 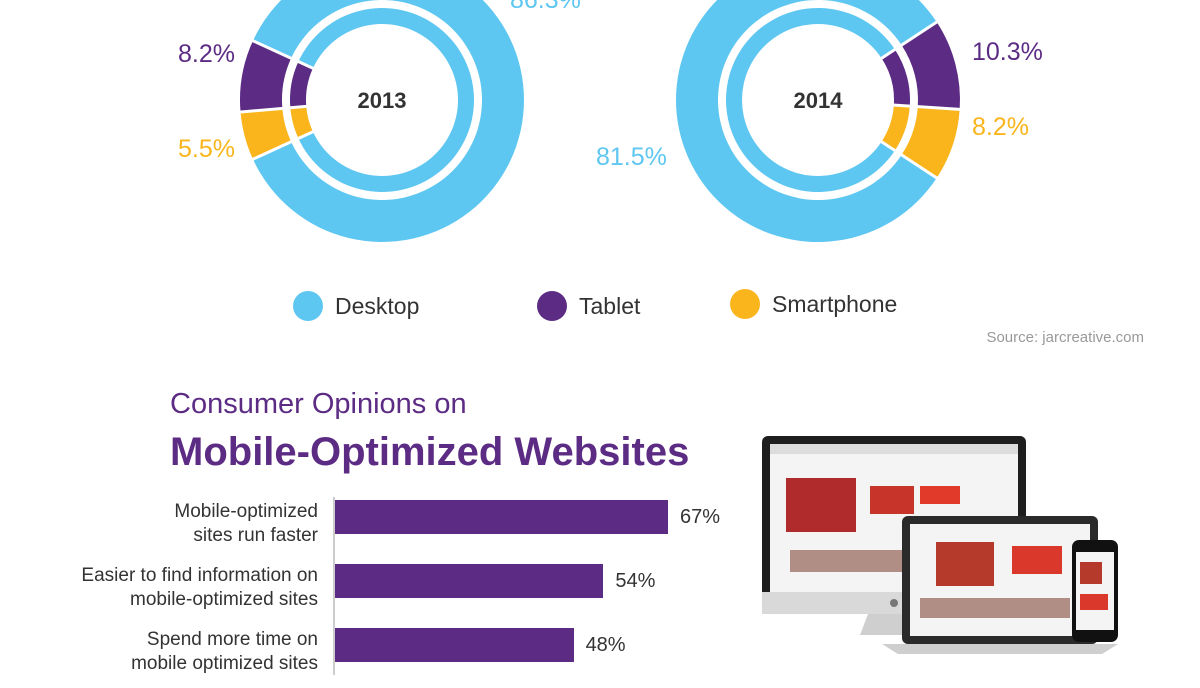 What do you see at coordinates (700, 517) in the screenshot?
I see `bar-value-label: 67%` at bounding box center [700, 517].